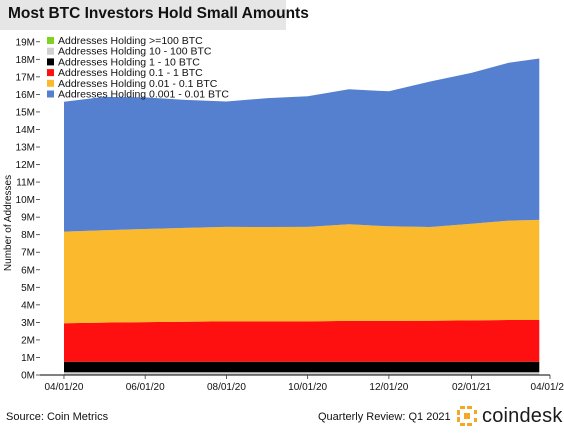  What do you see at coordinates (130, 73) in the screenshot?
I see `legend-label: Addresses Holding 0.1 - 1 BTC` at bounding box center [130, 73].